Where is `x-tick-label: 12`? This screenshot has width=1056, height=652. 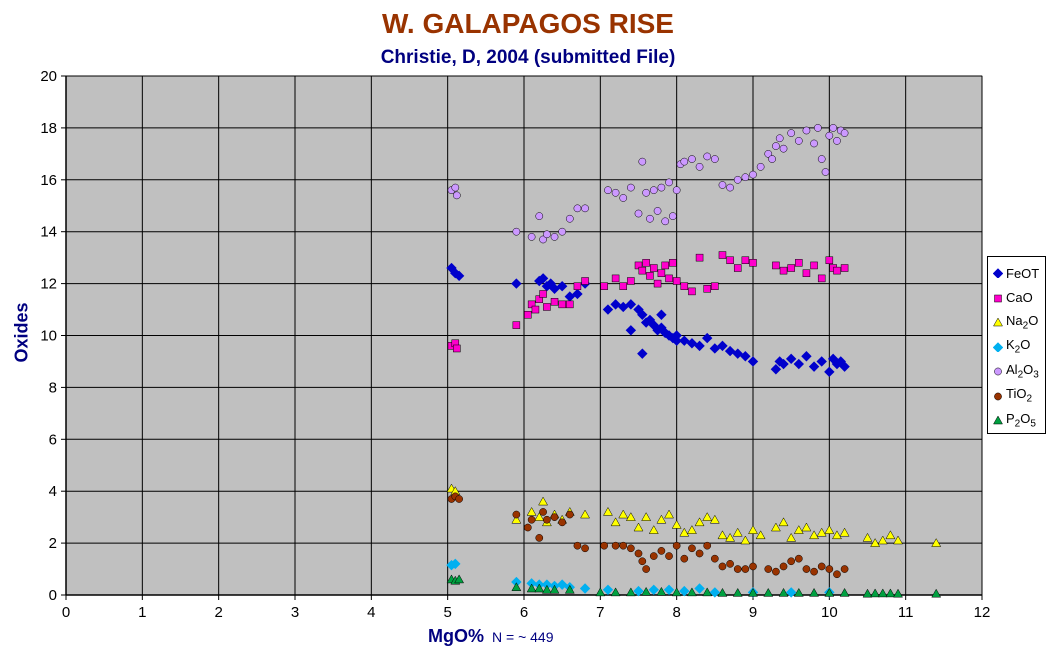 x-tick-label: 12 is located at coordinates (982, 612).